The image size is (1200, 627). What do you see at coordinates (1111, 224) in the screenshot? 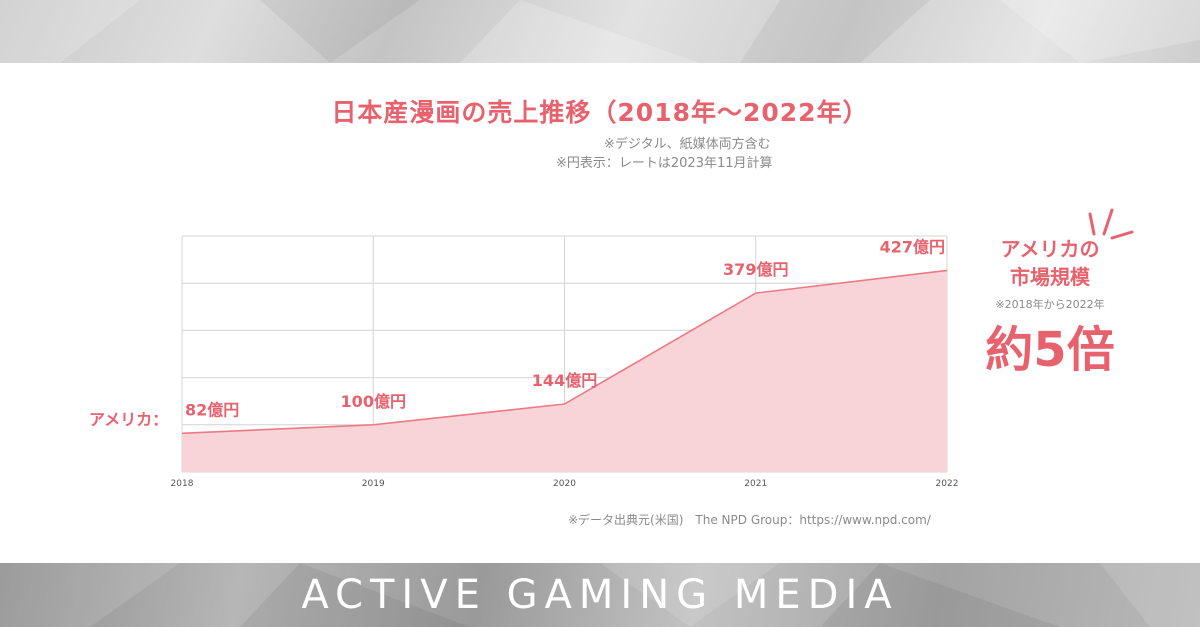
I see `emphasis-burst-icon` at bounding box center [1111, 224].